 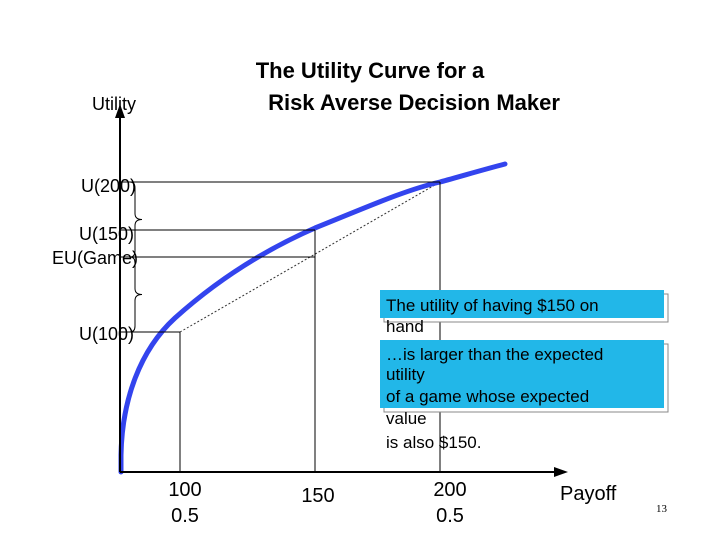 I want to click on x-tick-label: 150, so click(x=317, y=496).